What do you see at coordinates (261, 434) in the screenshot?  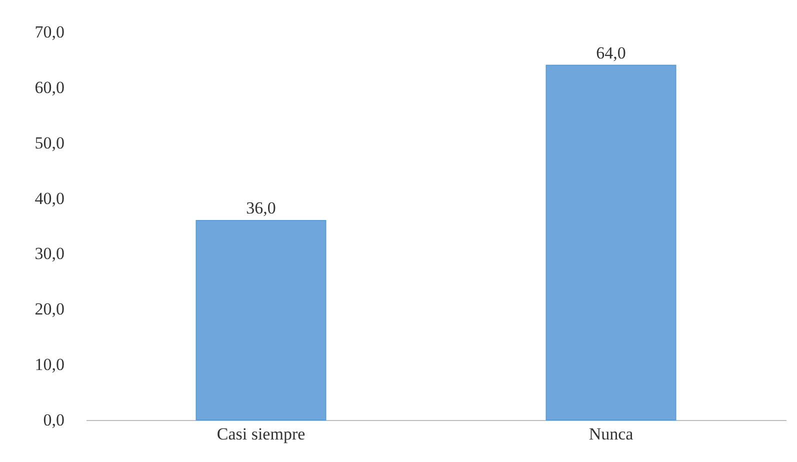 I see `x-tick-label: Casi siempre` at bounding box center [261, 434].